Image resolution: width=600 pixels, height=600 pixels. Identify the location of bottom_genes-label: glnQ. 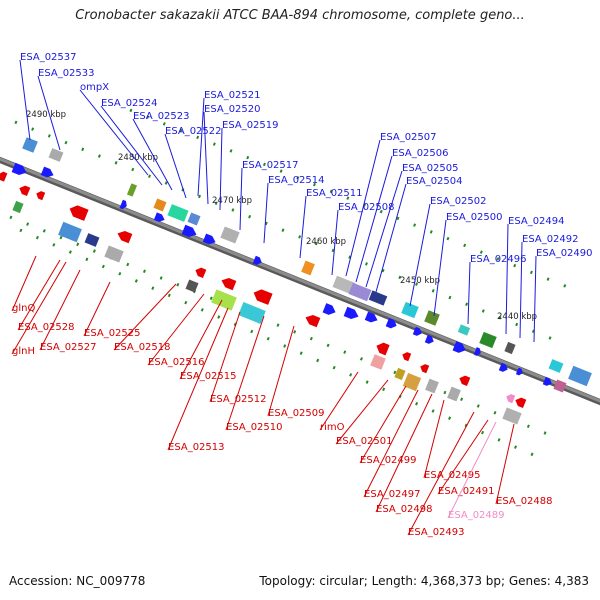
(23, 308).